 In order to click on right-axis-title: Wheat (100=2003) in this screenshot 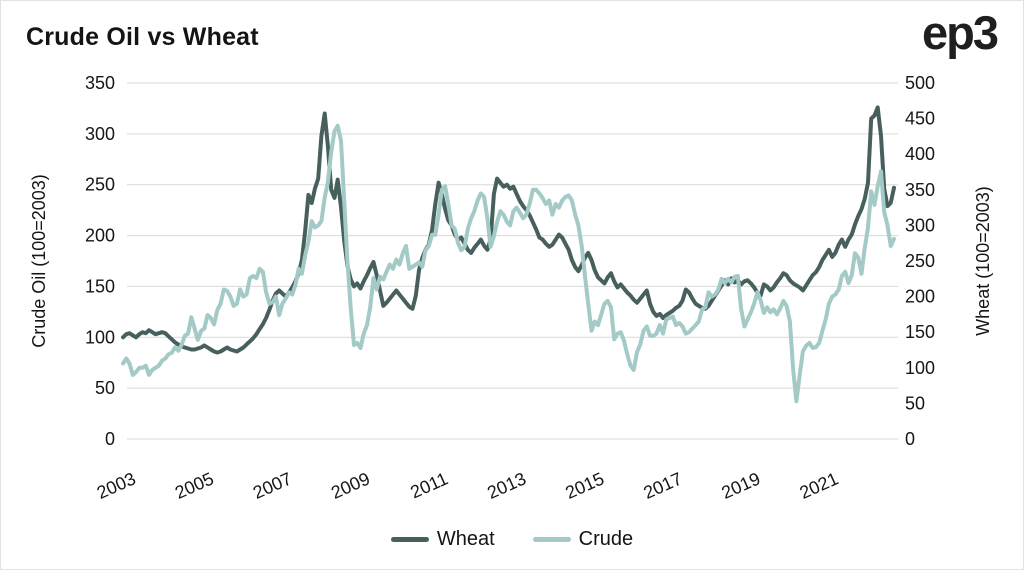, I will do `click(983, 261)`.